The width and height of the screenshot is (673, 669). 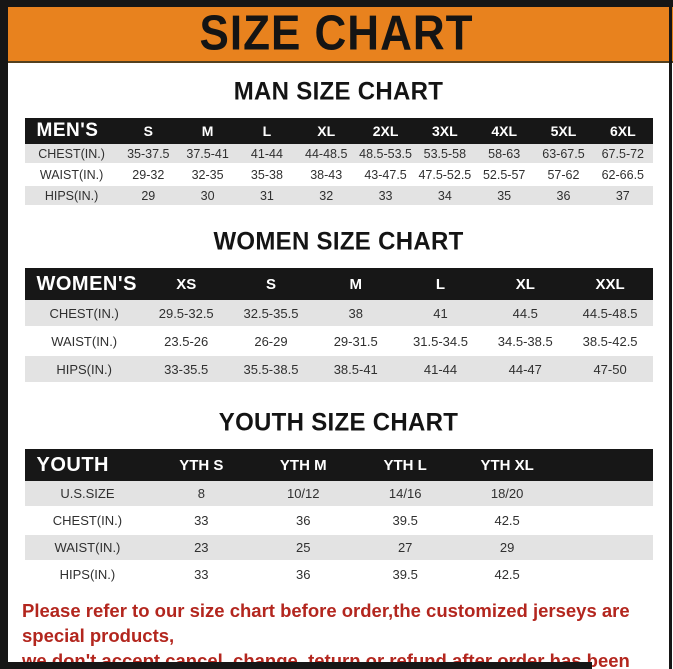 I want to click on table-row: HIPS(IN.) 29 30 31 32 33 34 35 36 37, so click(x=338, y=196).